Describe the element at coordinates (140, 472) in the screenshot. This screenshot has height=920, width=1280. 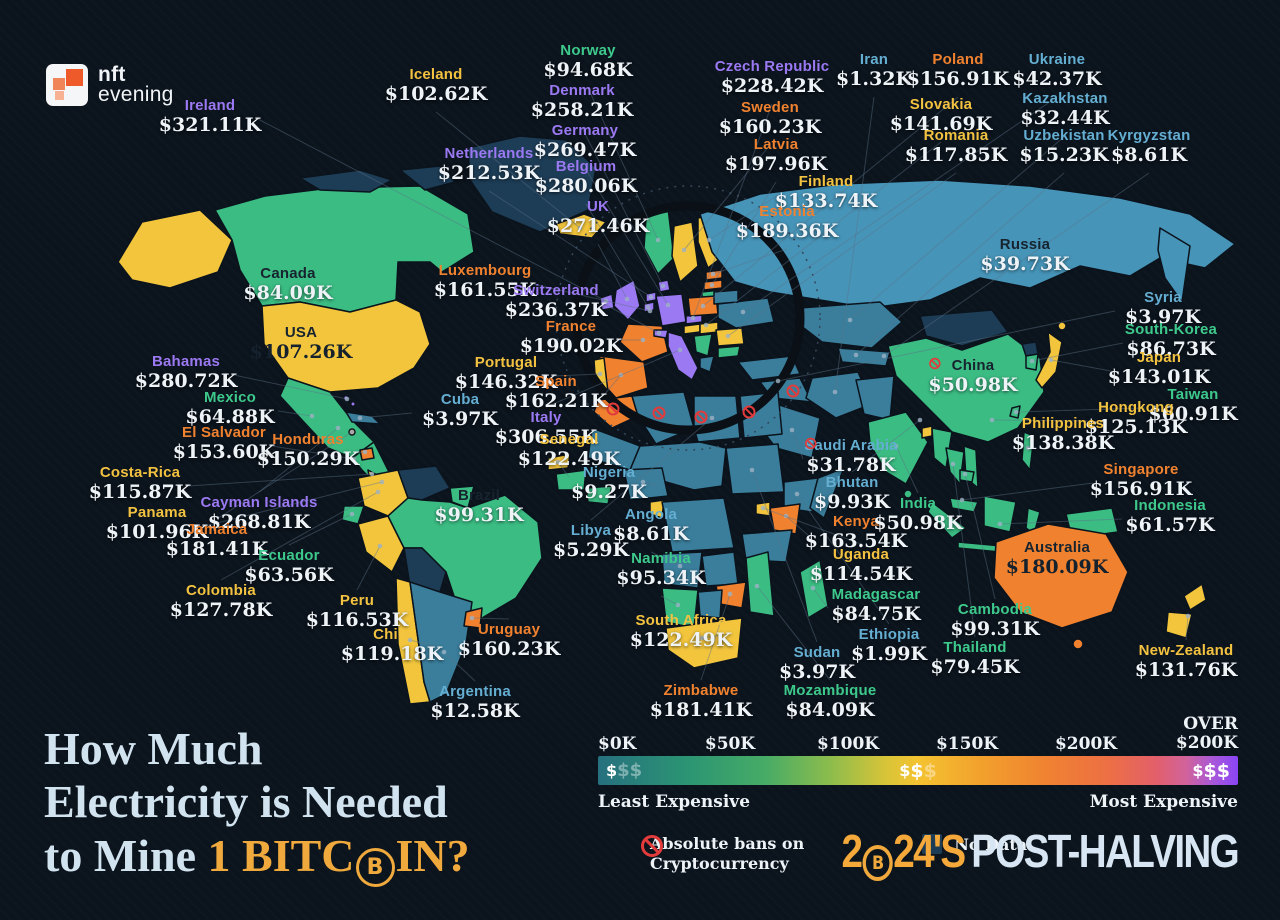
I see `country-name: Costa-Rica` at that location.